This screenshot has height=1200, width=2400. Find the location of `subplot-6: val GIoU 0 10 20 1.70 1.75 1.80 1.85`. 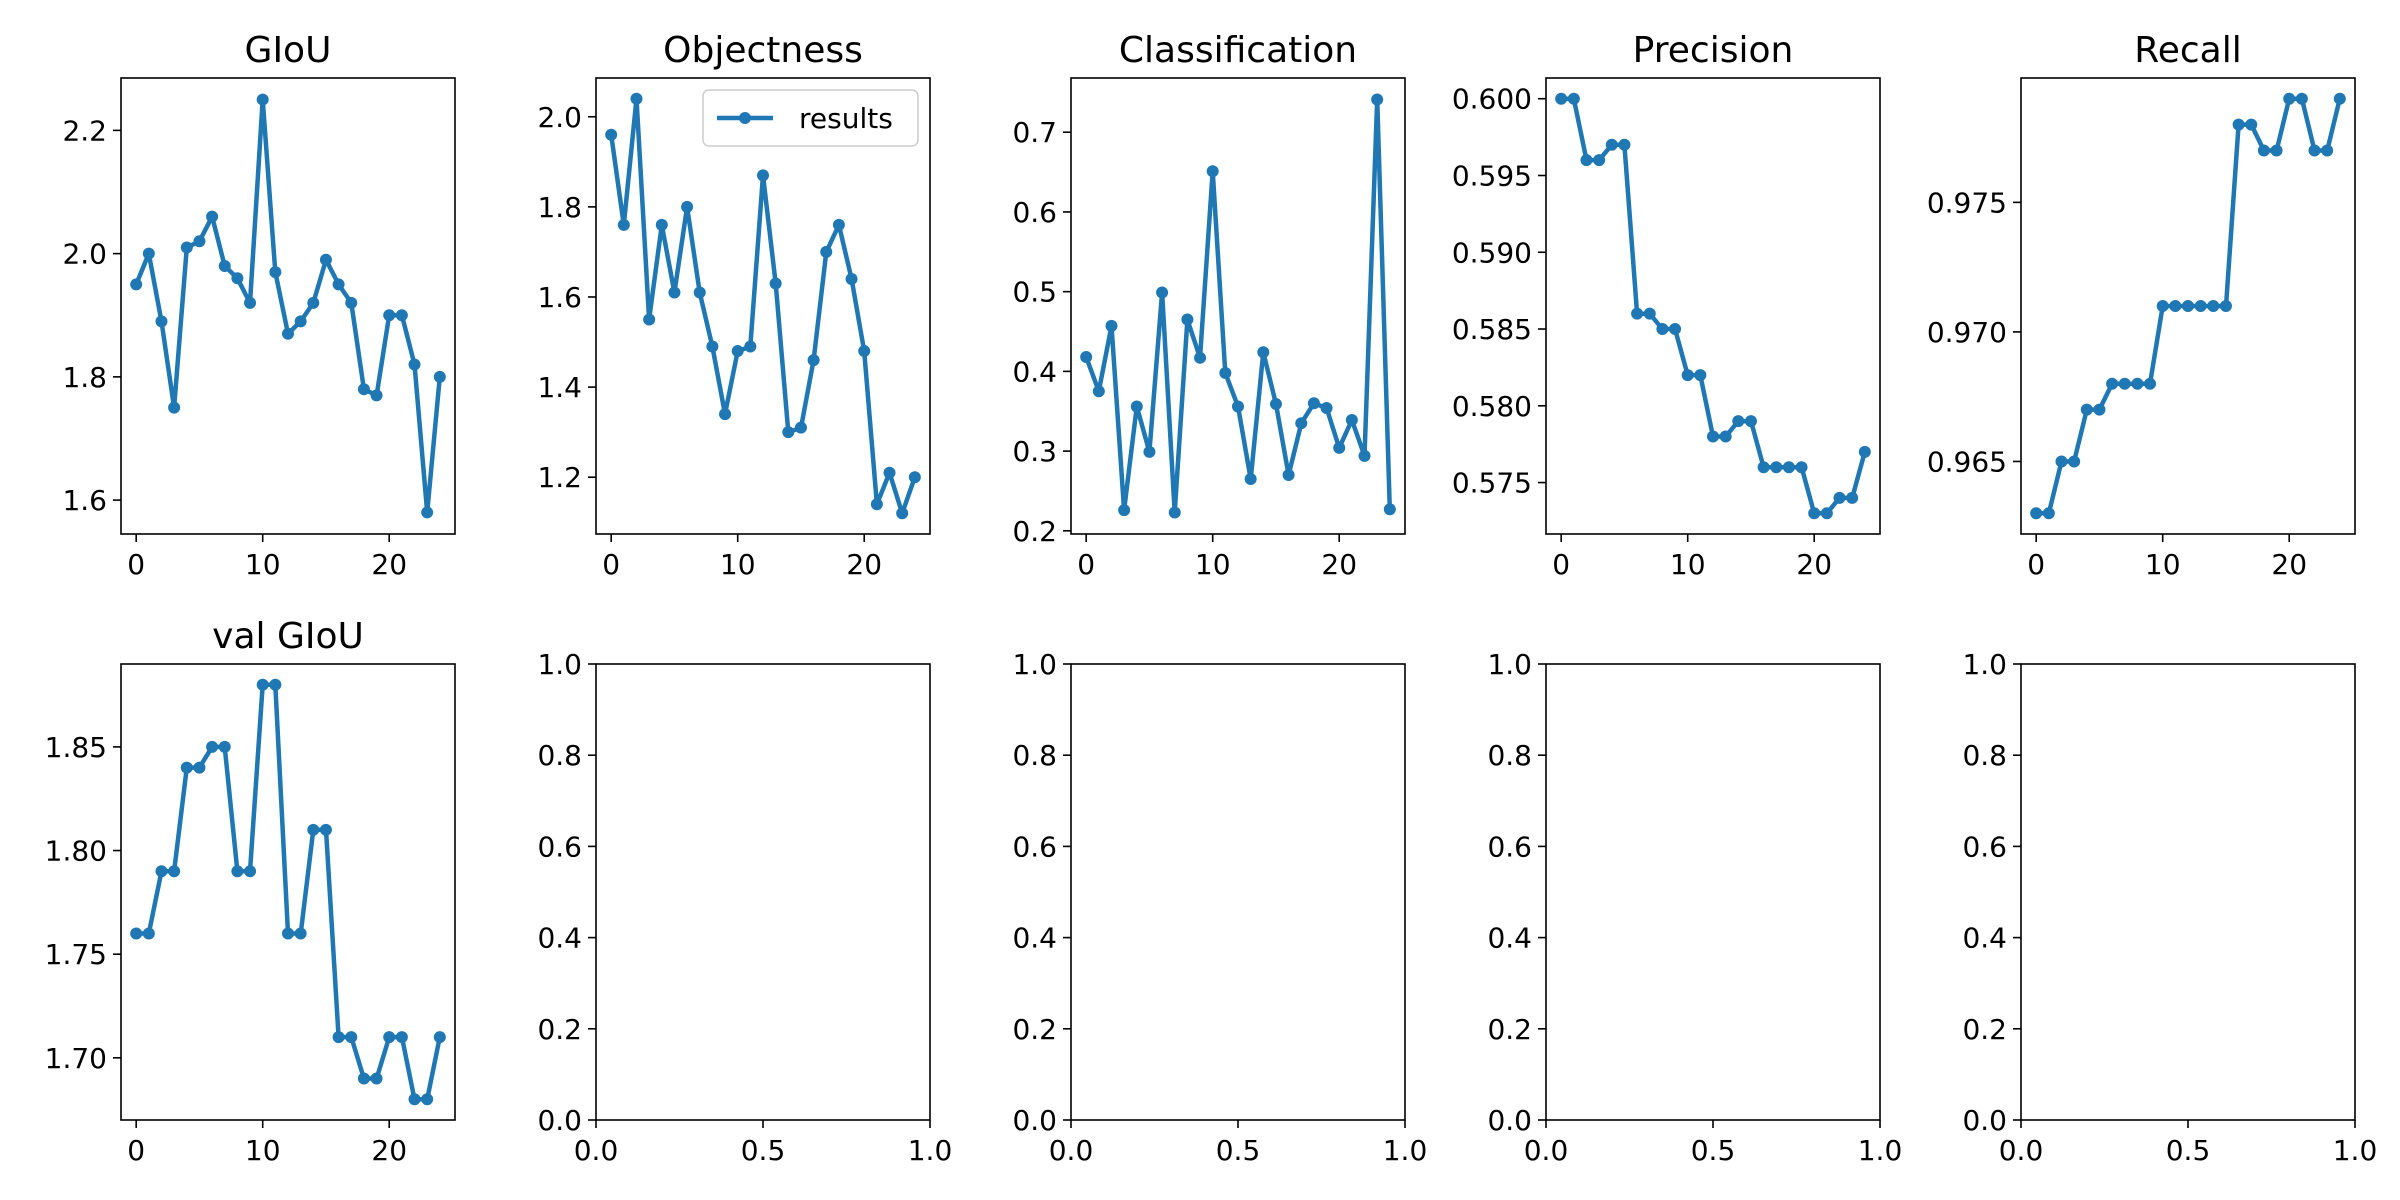

subplot-6: val GIoU 0 10 20 1.70 1.75 1.80 1.85 is located at coordinates (250, 891).